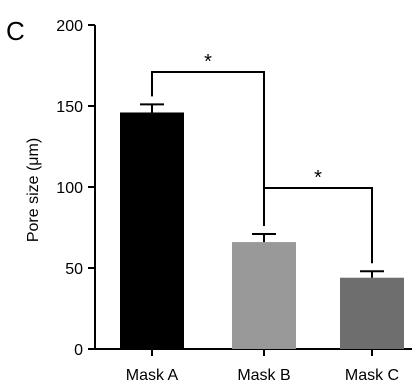 The height and width of the screenshot is (392, 412). I want to click on y-tick-label: 50, so click(74, 269).